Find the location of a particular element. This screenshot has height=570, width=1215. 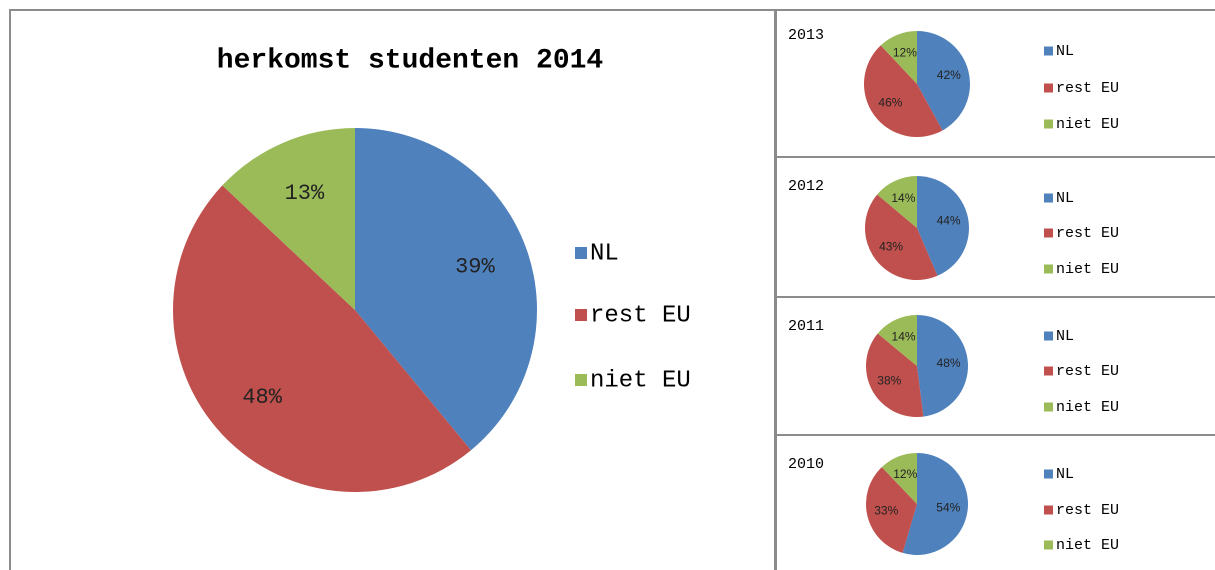

data-label: 44% is located at coordinates (949, 221).